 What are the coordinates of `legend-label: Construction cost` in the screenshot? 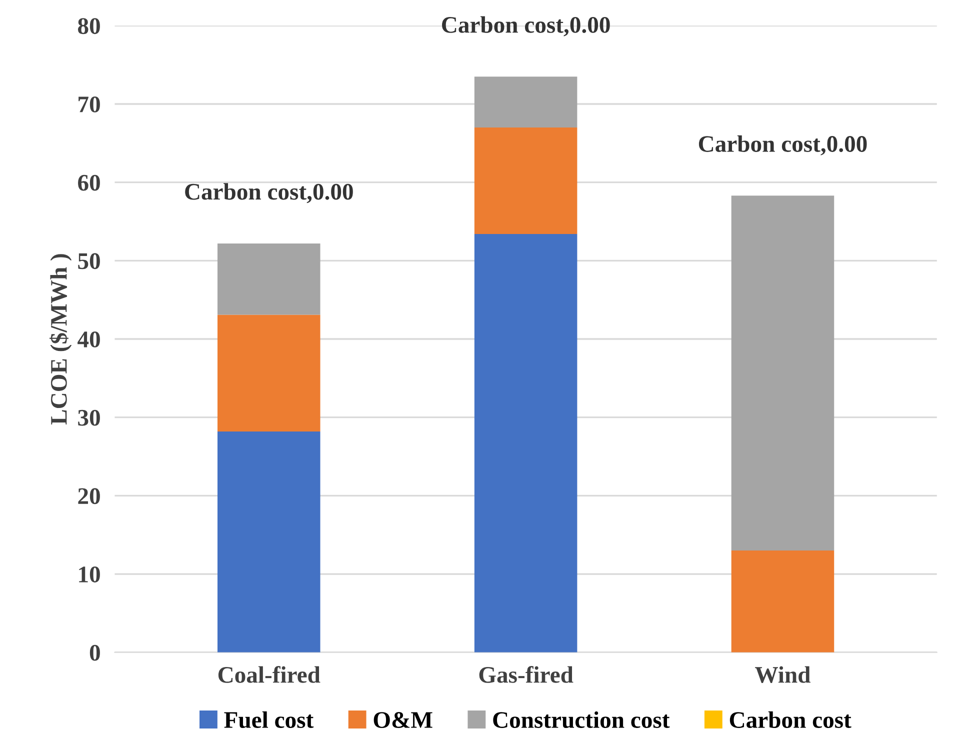 It's located at (581, 719).